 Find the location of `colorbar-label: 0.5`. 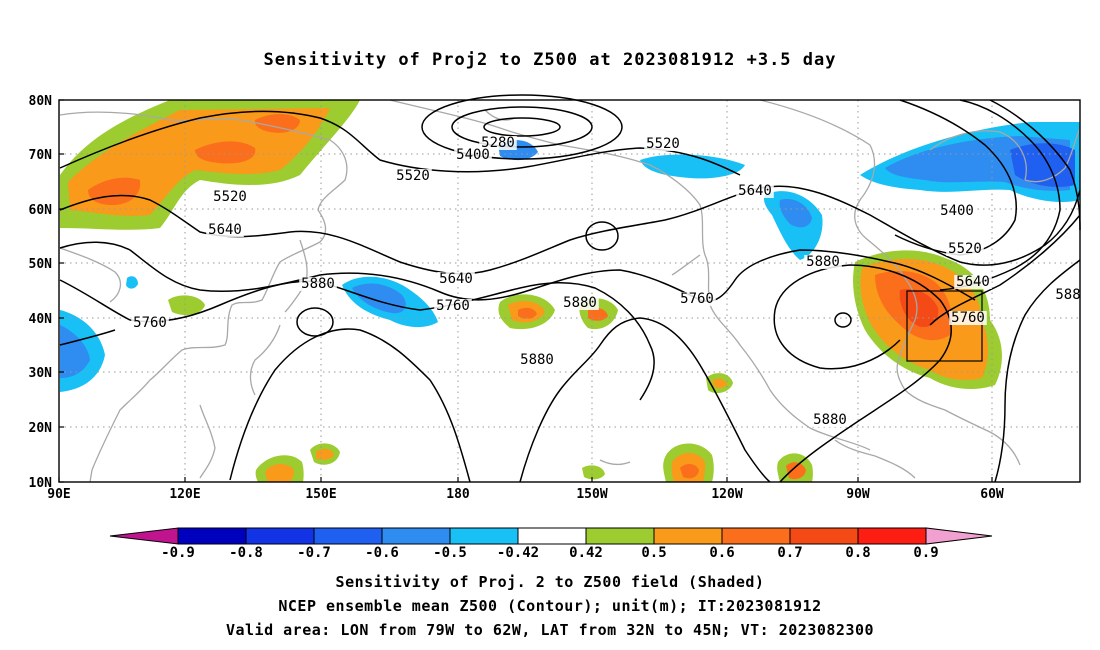

colorbar-label: 0.5 is located at coordinates (653, 553).